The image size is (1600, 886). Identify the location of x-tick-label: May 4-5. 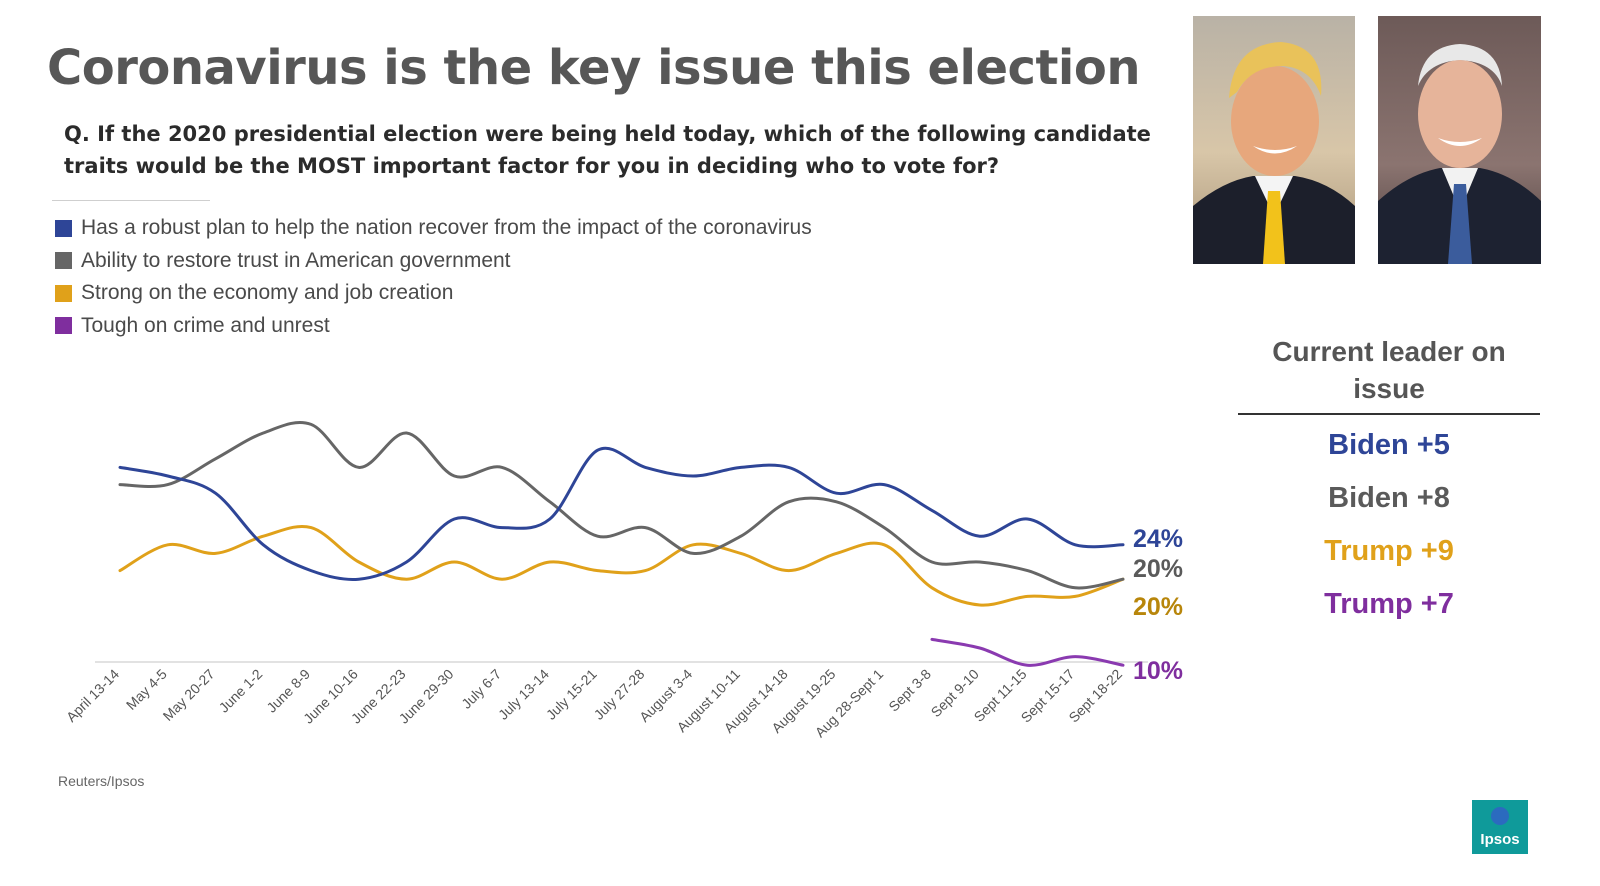
(146, 689).